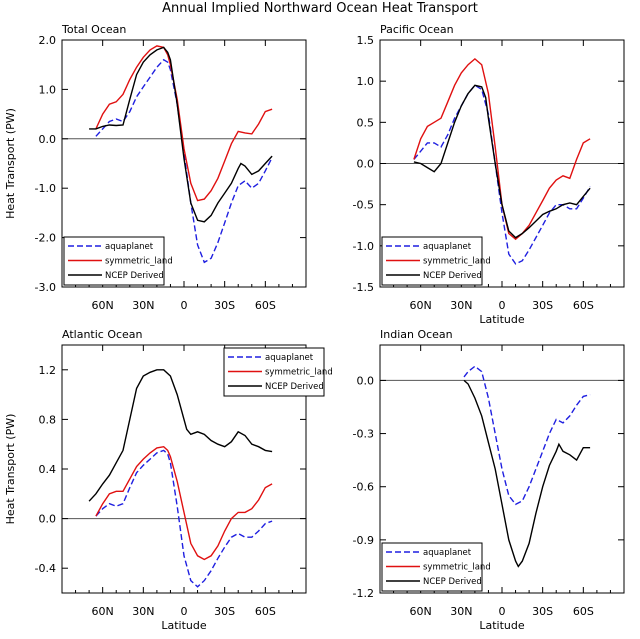  Describe the element at coordinates (45, 568) in the screenshot. I see `y-tick-label: -0.4` at that location.